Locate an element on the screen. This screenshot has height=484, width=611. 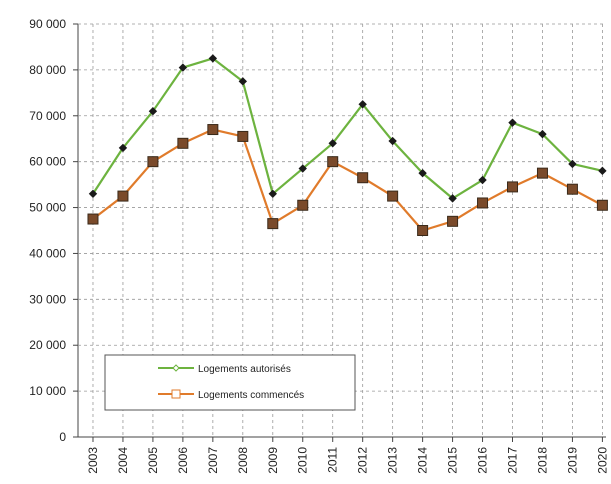
legend-box is located at coordinates (230, 382).